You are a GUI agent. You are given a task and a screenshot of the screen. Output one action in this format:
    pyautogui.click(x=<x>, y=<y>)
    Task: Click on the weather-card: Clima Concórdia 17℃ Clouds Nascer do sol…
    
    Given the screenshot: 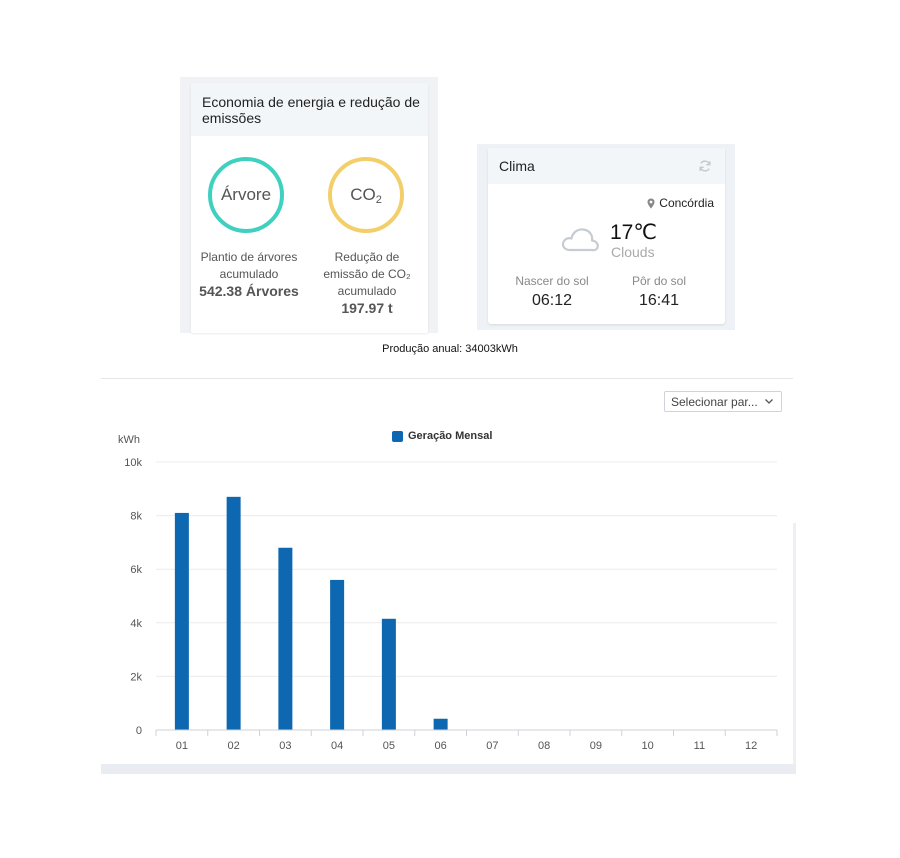 What is the action you would take?
    pyautogui.click(x=606, y=236)
    